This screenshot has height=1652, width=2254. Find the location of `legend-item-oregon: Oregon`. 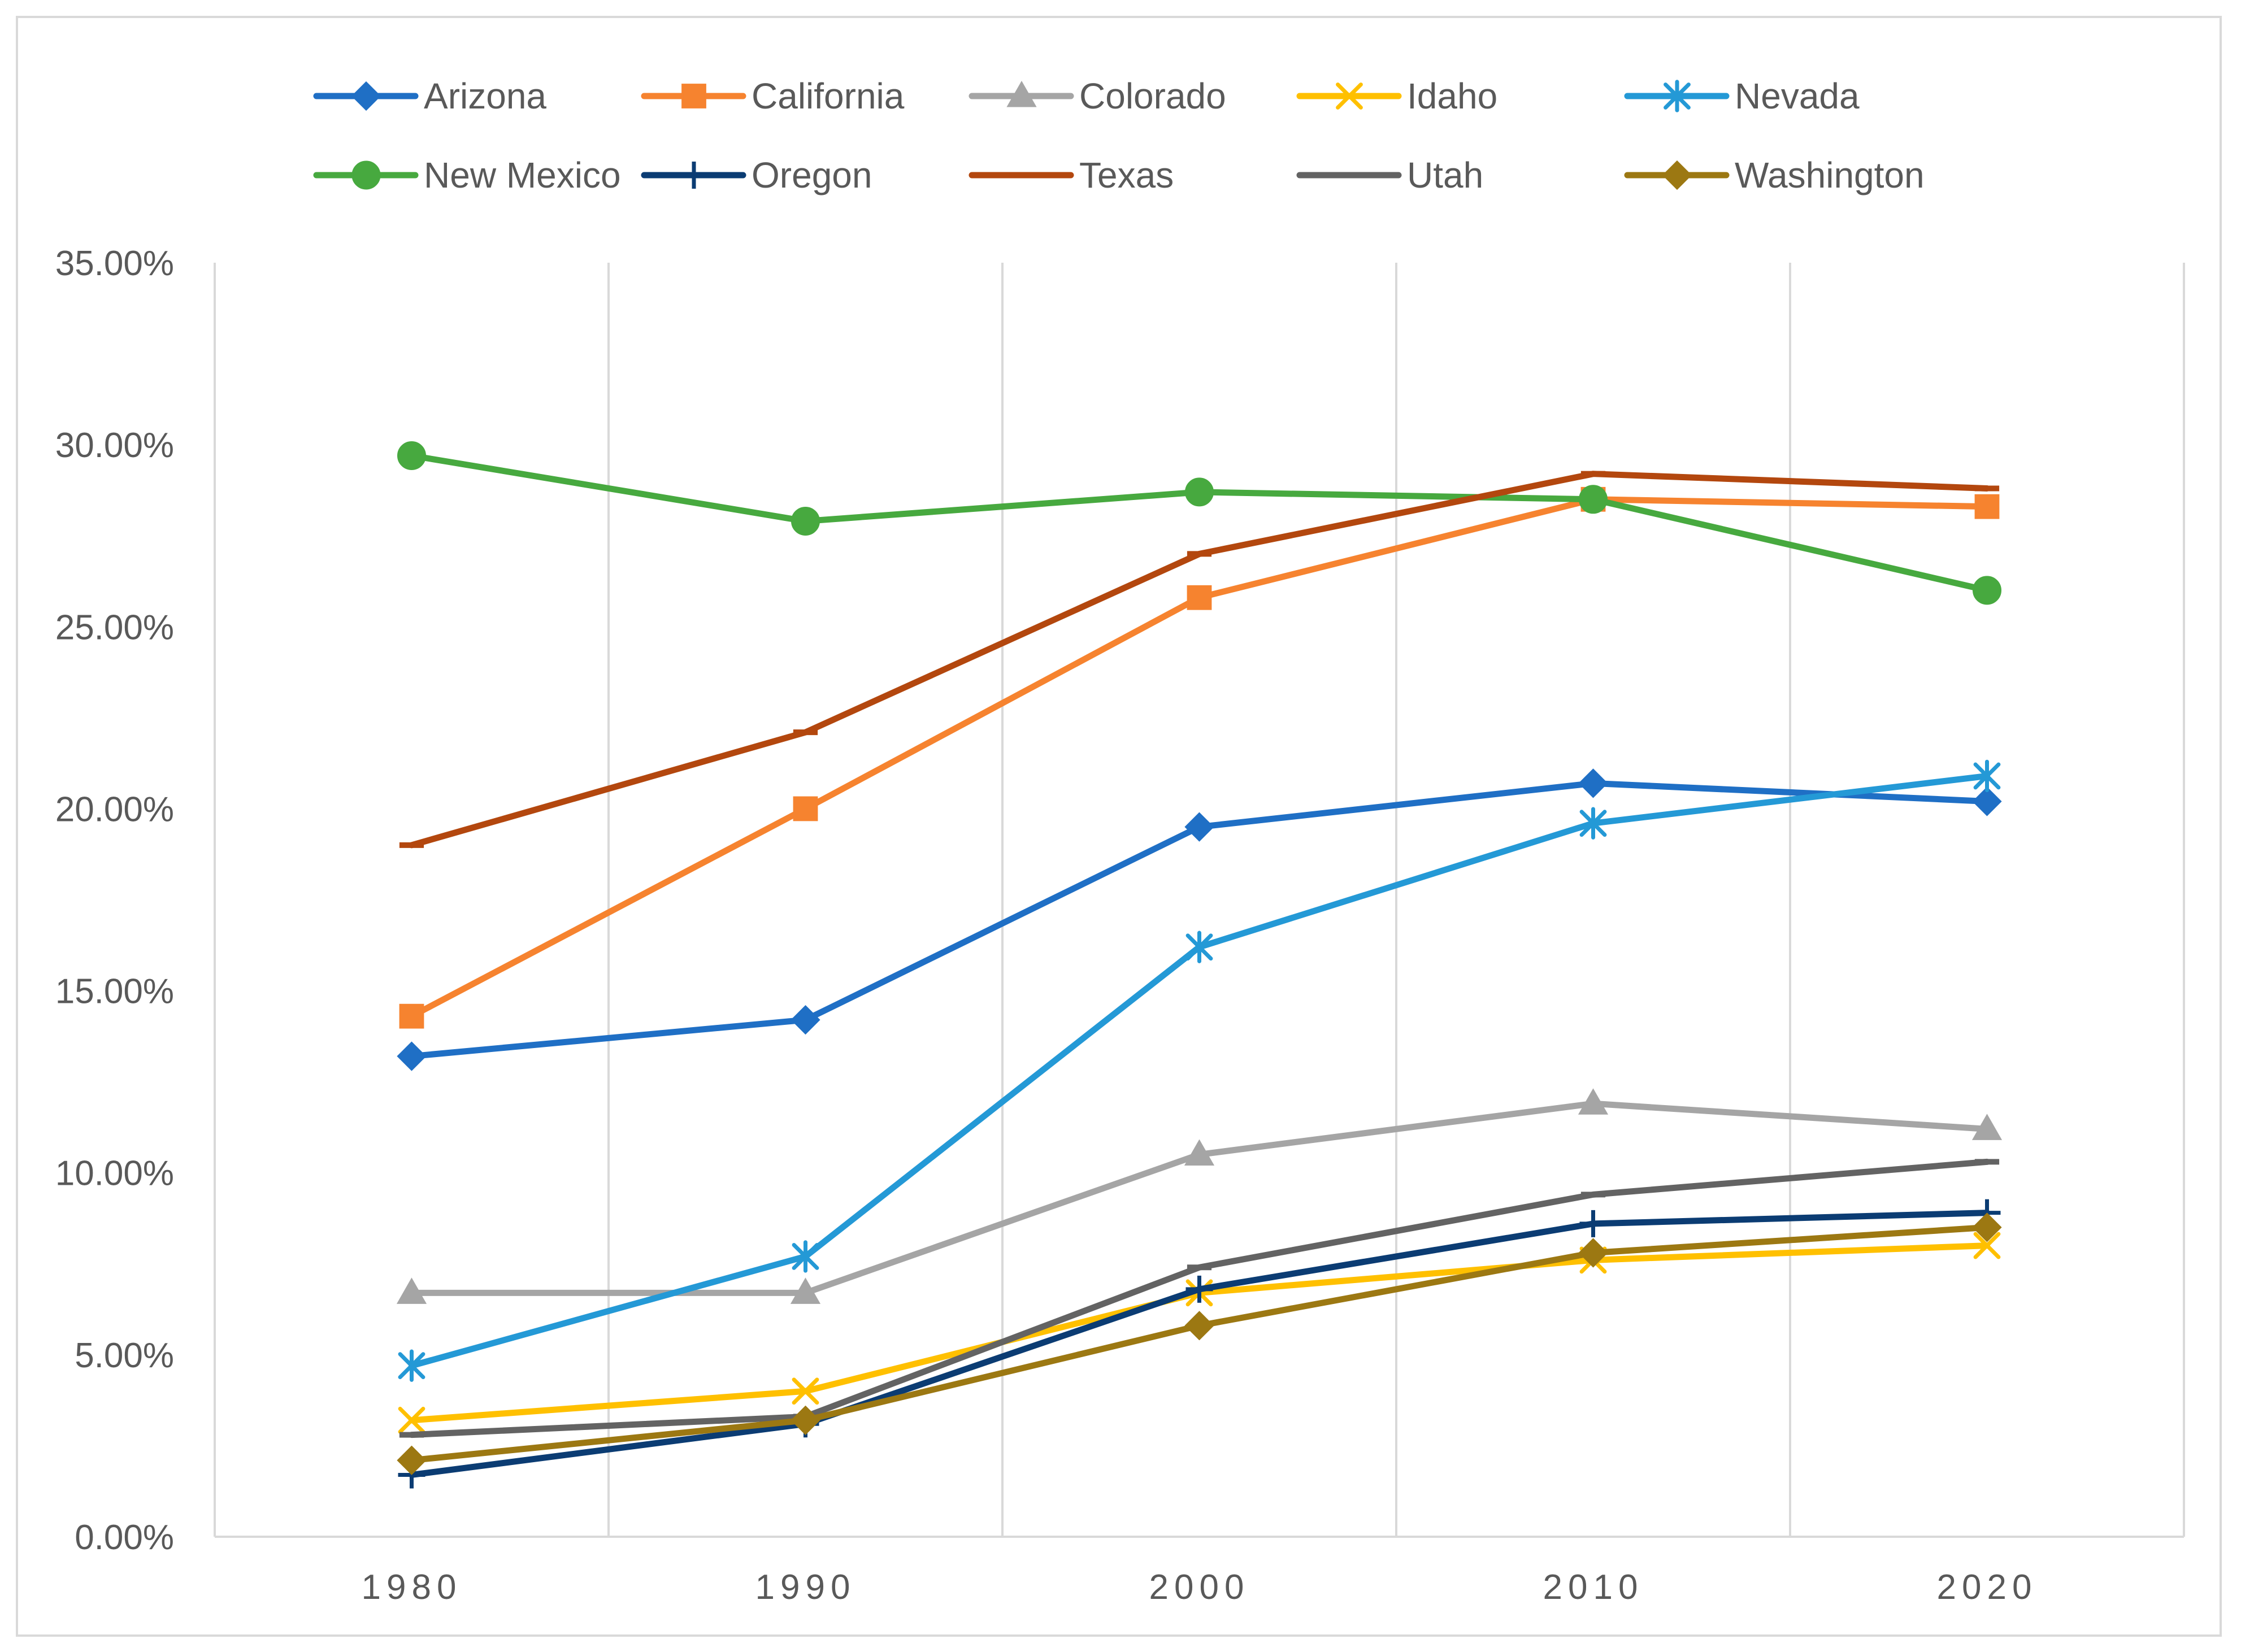

legend-item-oregon: Oregon is located at coordinates (757, 175).